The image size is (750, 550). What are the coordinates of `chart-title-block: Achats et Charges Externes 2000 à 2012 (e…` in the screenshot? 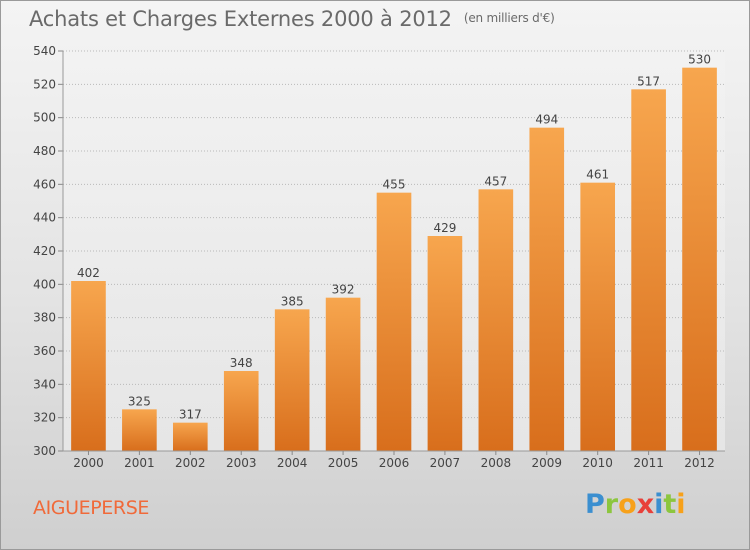 It's located at (292, 19).